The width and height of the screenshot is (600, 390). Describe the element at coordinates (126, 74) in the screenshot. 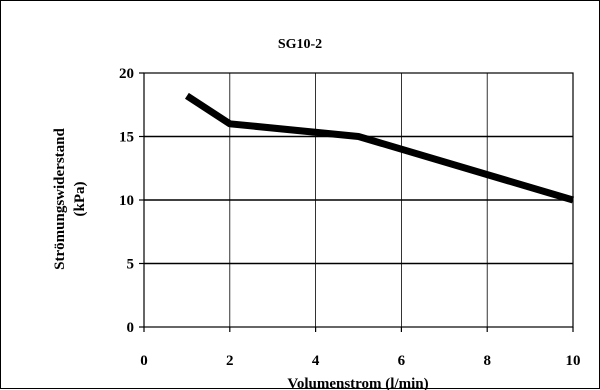

I see `y-tick-label: 20` at that location.